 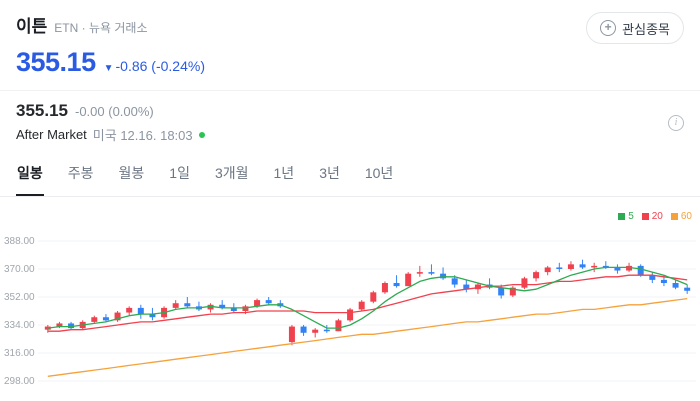 What do you see at coordinates (231, 173) in the screenshot?
I see `tab-3months: 3개월` at bounding box center [231, 173].